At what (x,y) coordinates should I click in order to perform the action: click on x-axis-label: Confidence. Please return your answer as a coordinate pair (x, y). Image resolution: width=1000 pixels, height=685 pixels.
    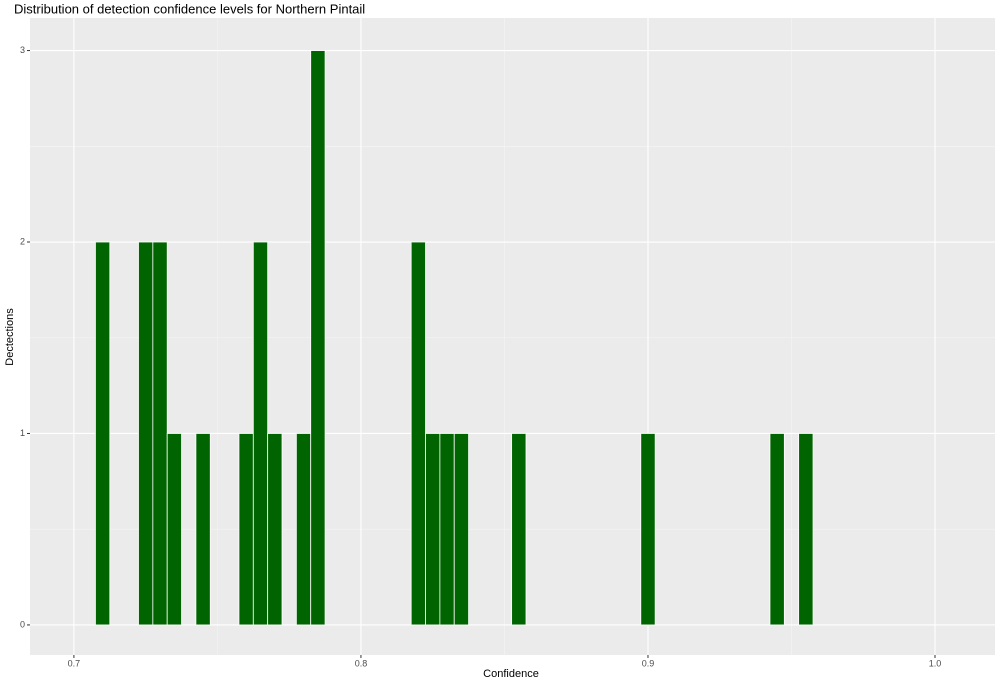
    Looking at the image, I should click on (511, 674).